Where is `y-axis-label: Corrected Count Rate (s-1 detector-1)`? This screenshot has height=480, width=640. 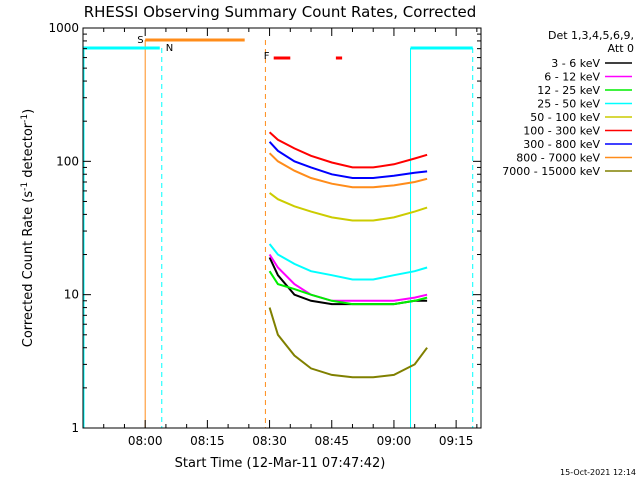 y-axis-label: Corrected Count Rate (s-1 detector-1) is located at coordinates (28, 228).